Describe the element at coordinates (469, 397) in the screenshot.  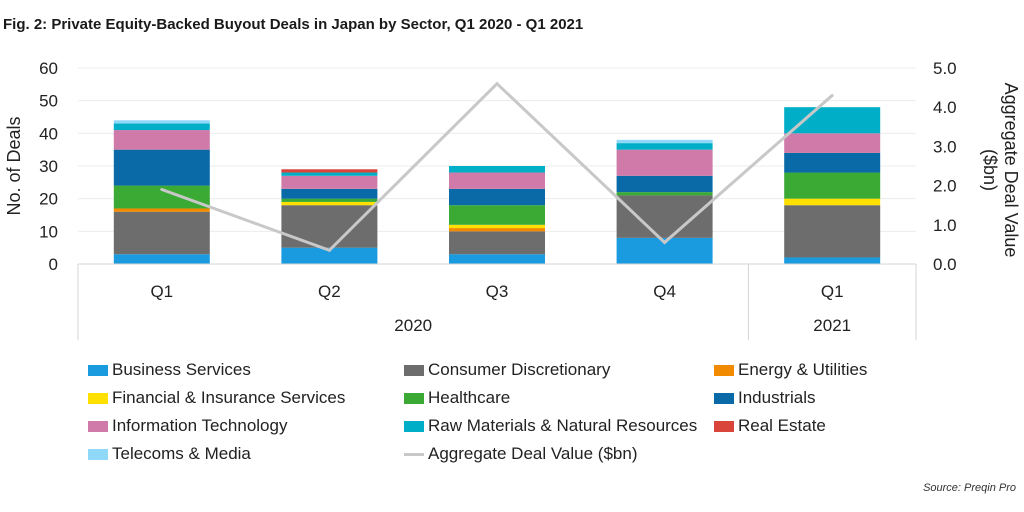
I see `legend-label: Healthcare` at that location.